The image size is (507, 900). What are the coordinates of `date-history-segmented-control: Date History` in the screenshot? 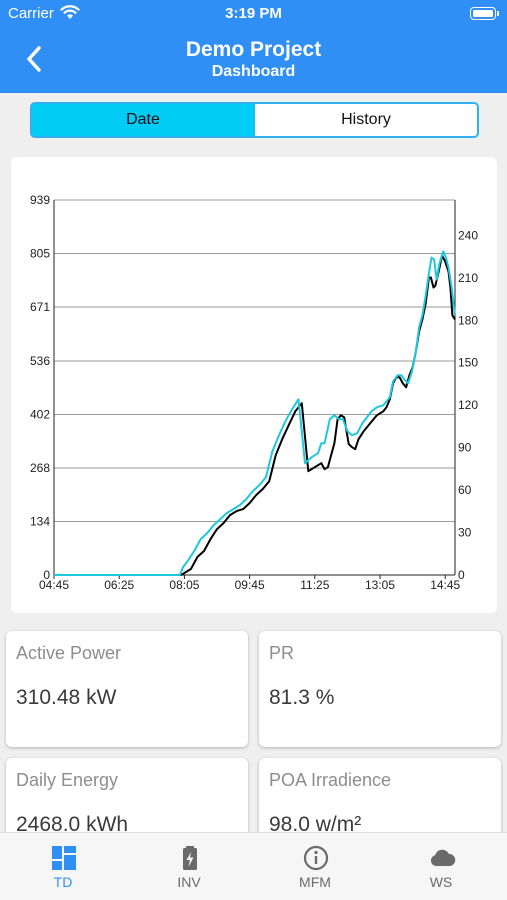 It's located at (254, 120).